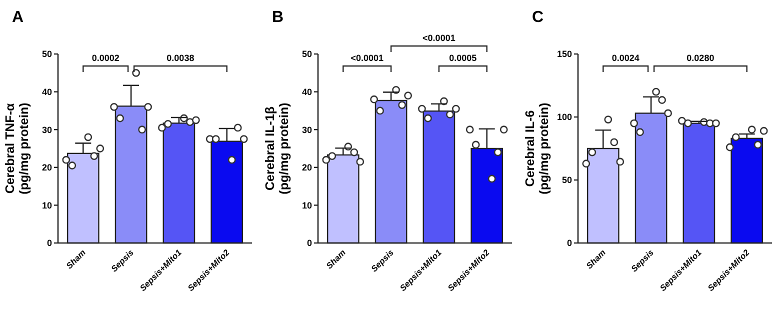  I want to click on chart-title: C, so click(538, 17).